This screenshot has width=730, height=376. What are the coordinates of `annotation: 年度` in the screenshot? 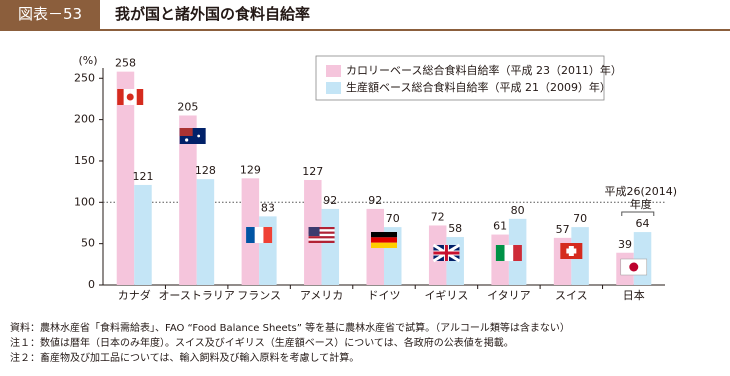 It's located at (641, 204).